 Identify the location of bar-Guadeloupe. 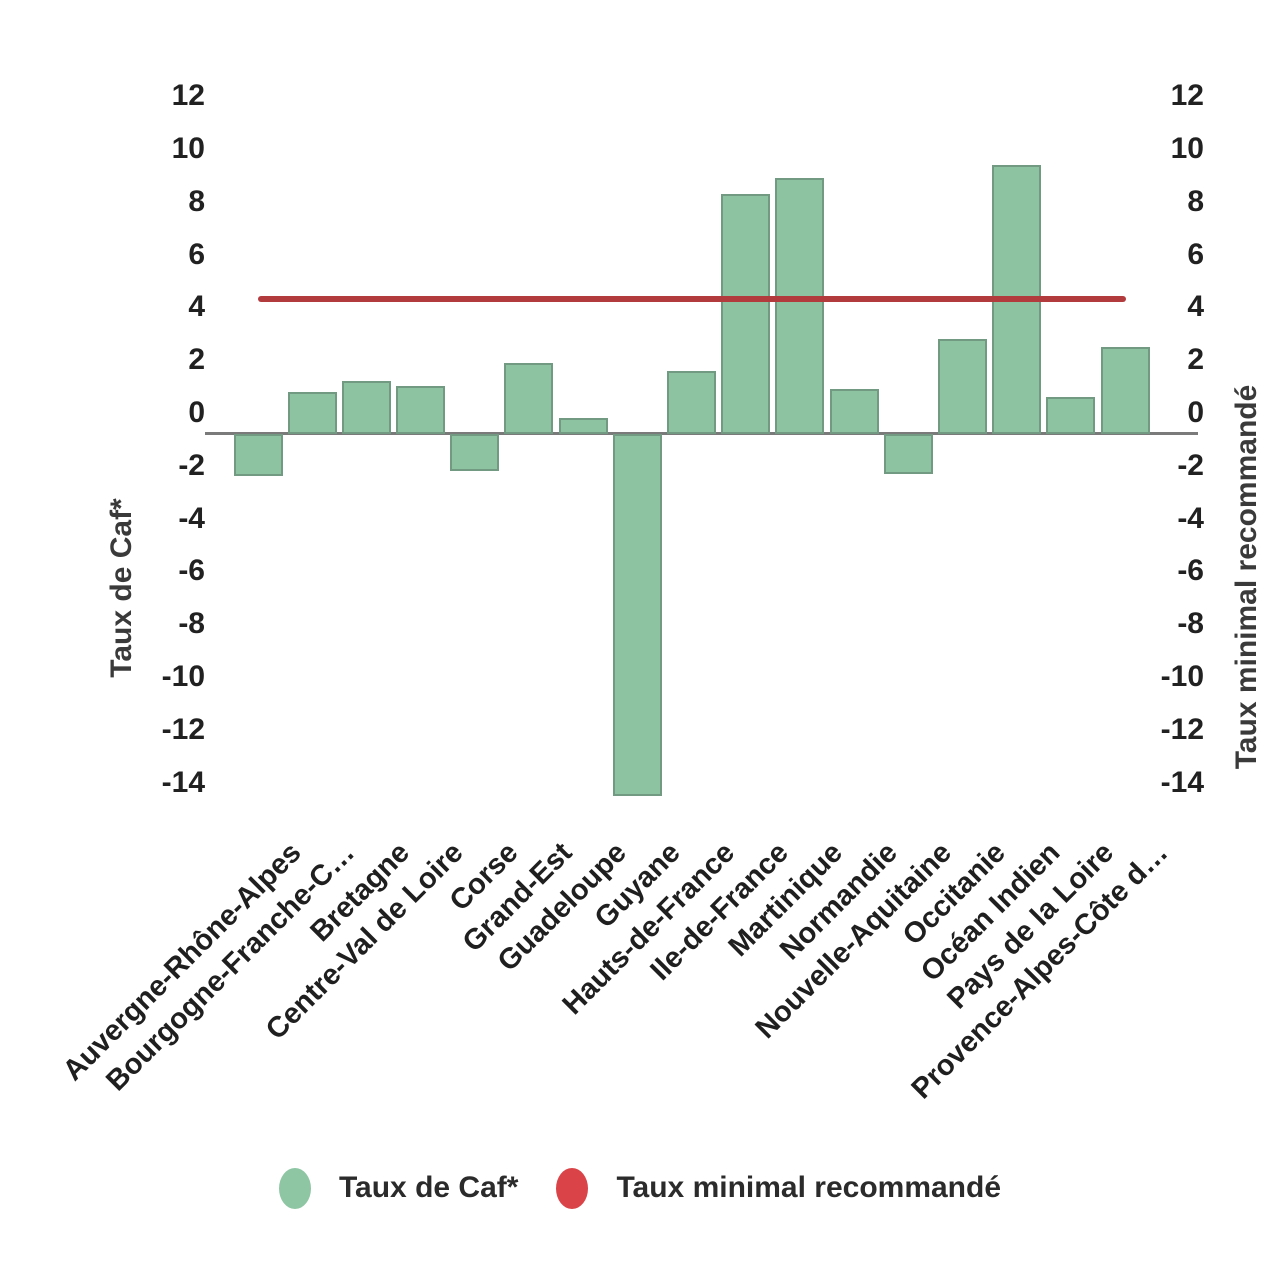
(583, 426).